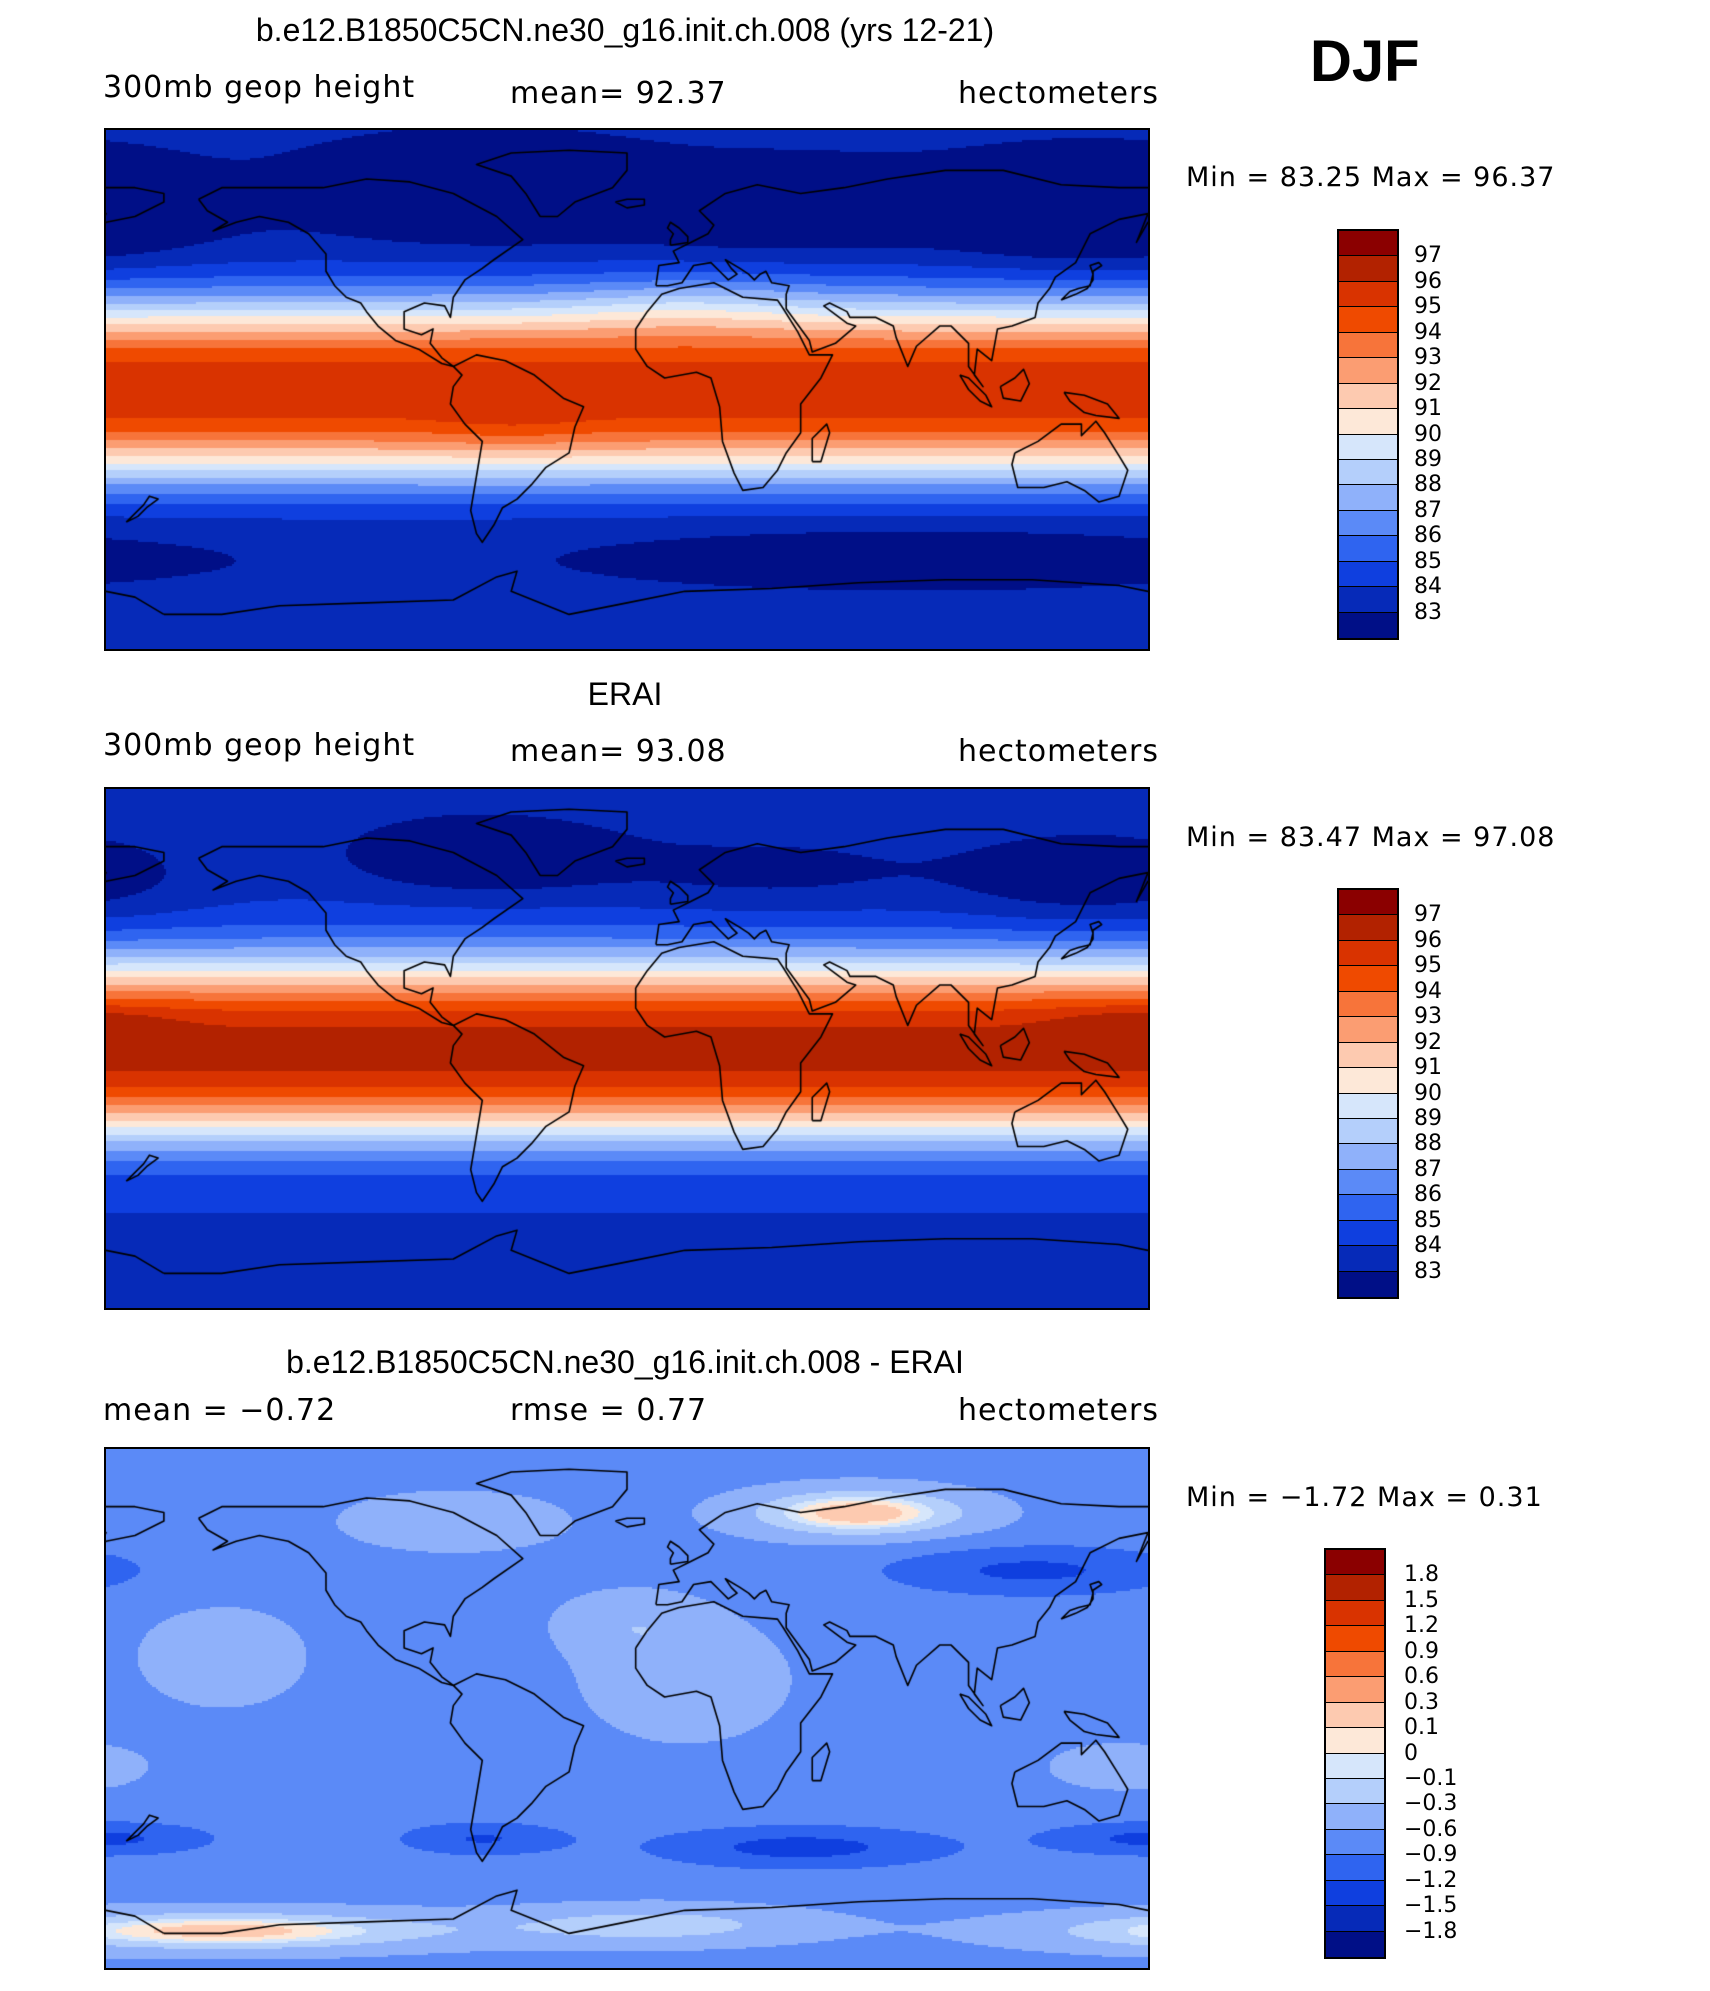 The height and width of the screenshot is (1991, 1710). I want to click on panel-3-colorbar, so click(1355, 1753).